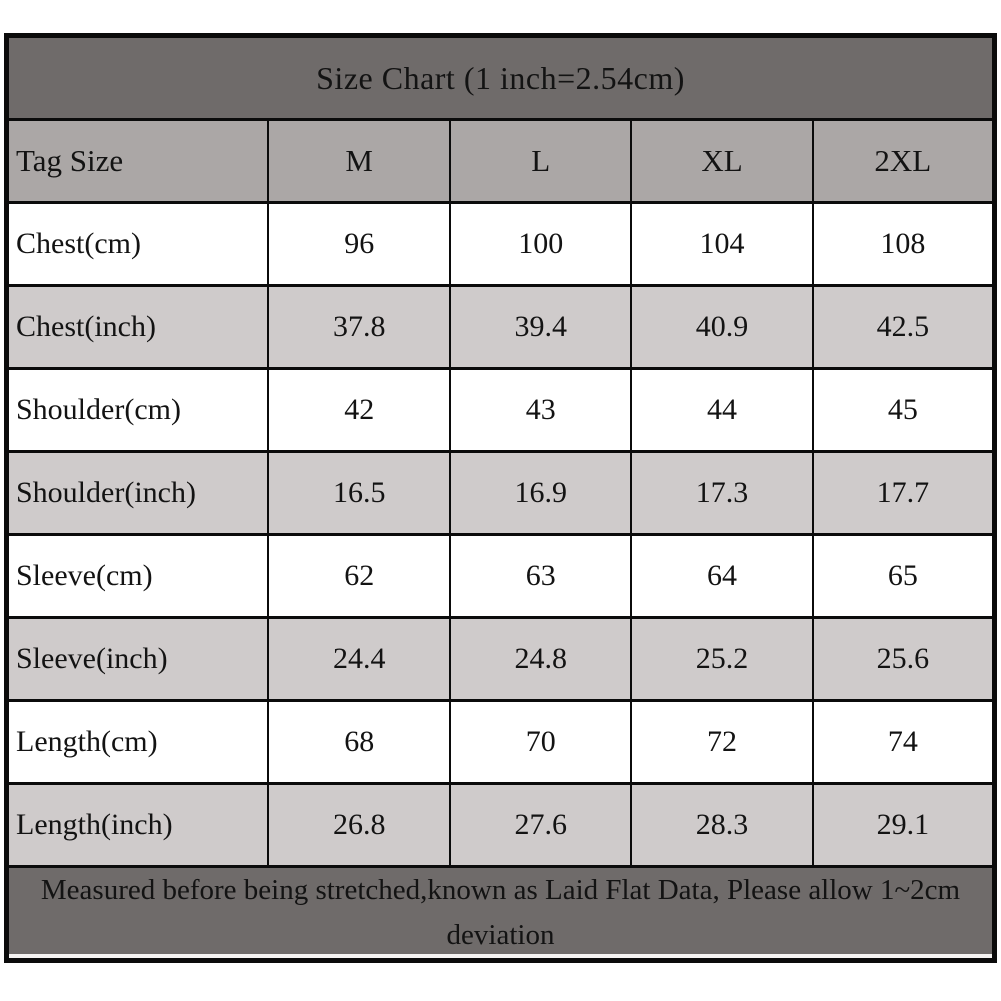 This screenshot has height=1001, width=1001. What do you see at coordinates (541, 659) in the screenshot?
I see `table-cell: 24.8` at bounding box center [541, 659].